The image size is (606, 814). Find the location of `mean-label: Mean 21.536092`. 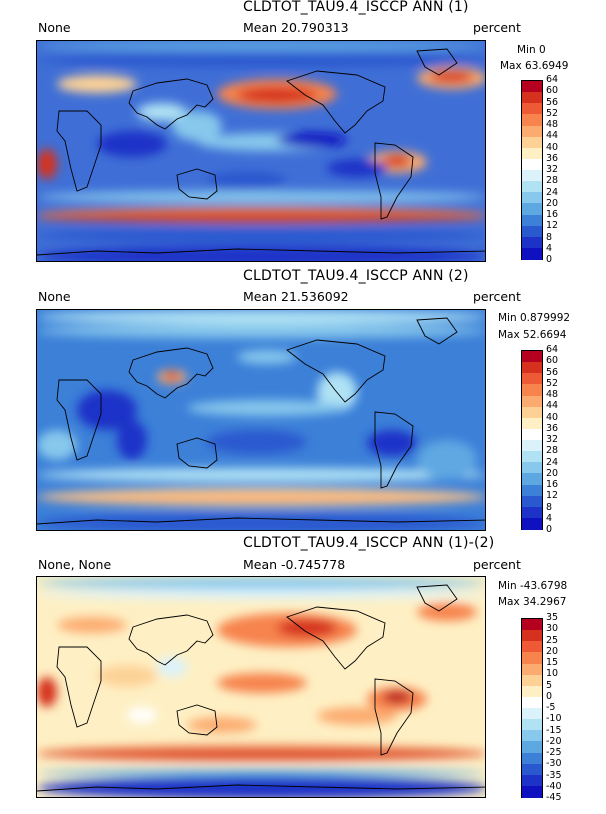

mean-label: Mean 21.536092 is located at coordinates (296, 296).